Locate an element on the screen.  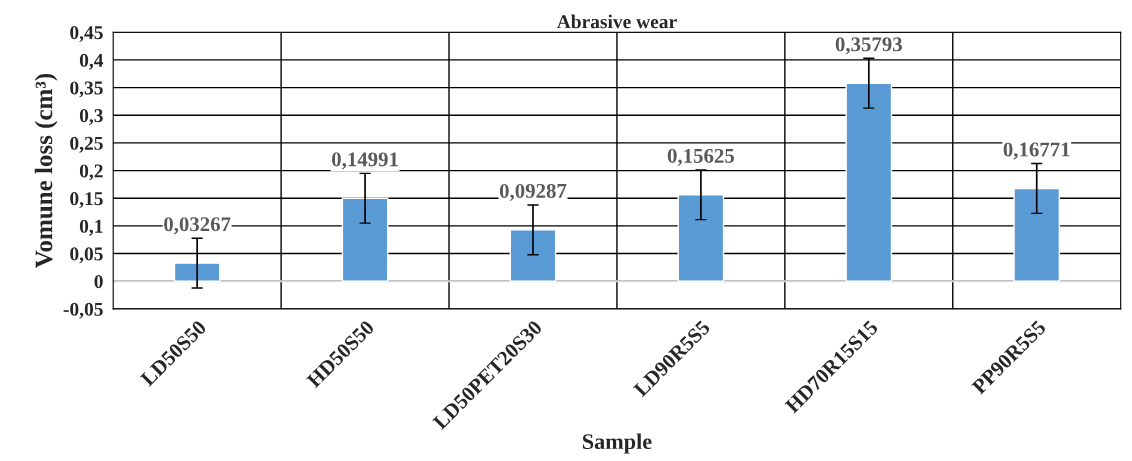
y-tick-label: 0,35 is located at coordinates (86, 89).